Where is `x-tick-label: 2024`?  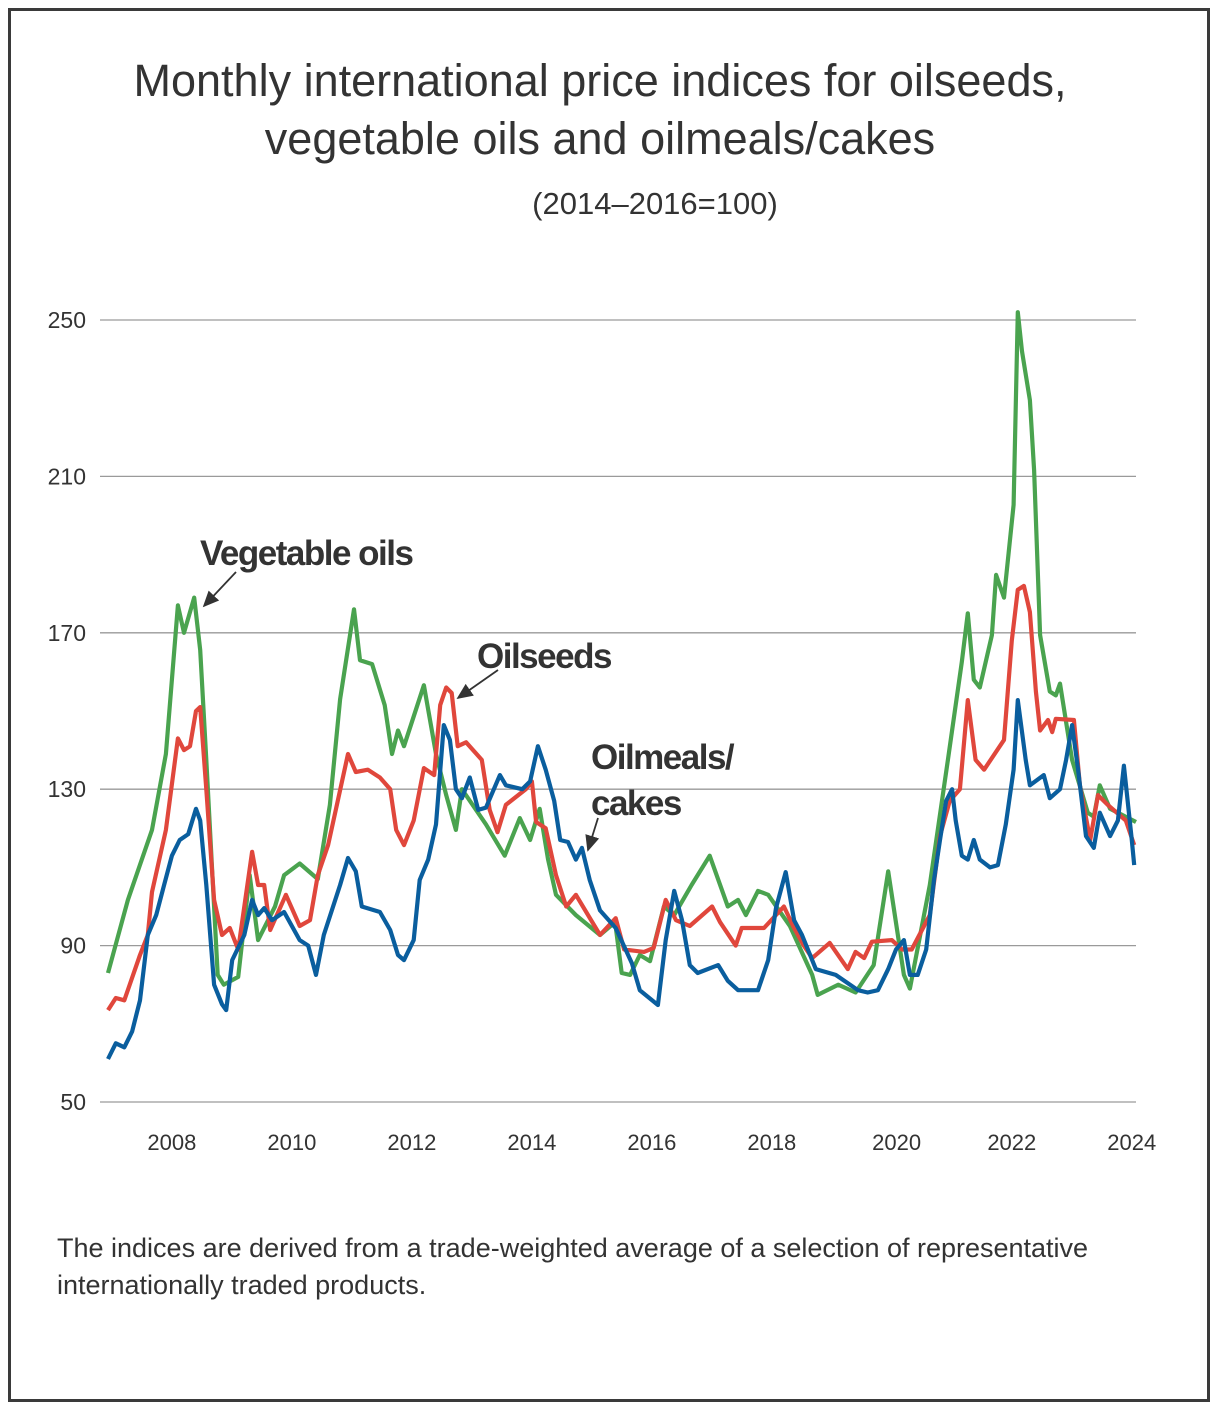
x-tick-label: 2024 is located at coordinates (1131, 1142).